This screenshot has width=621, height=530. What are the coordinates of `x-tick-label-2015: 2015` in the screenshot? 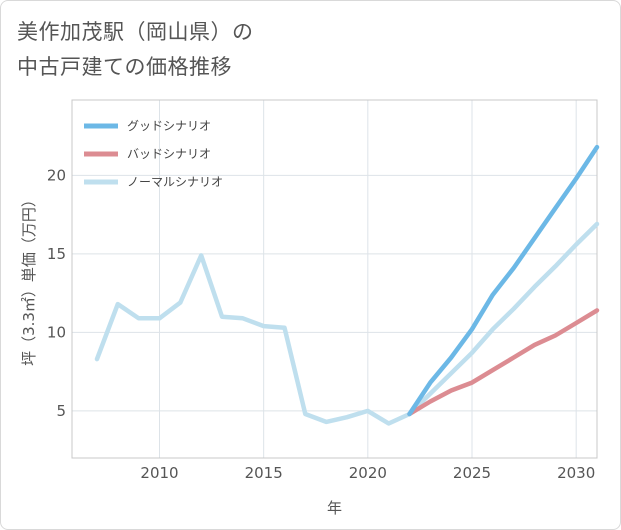 It's located at (264, 473).